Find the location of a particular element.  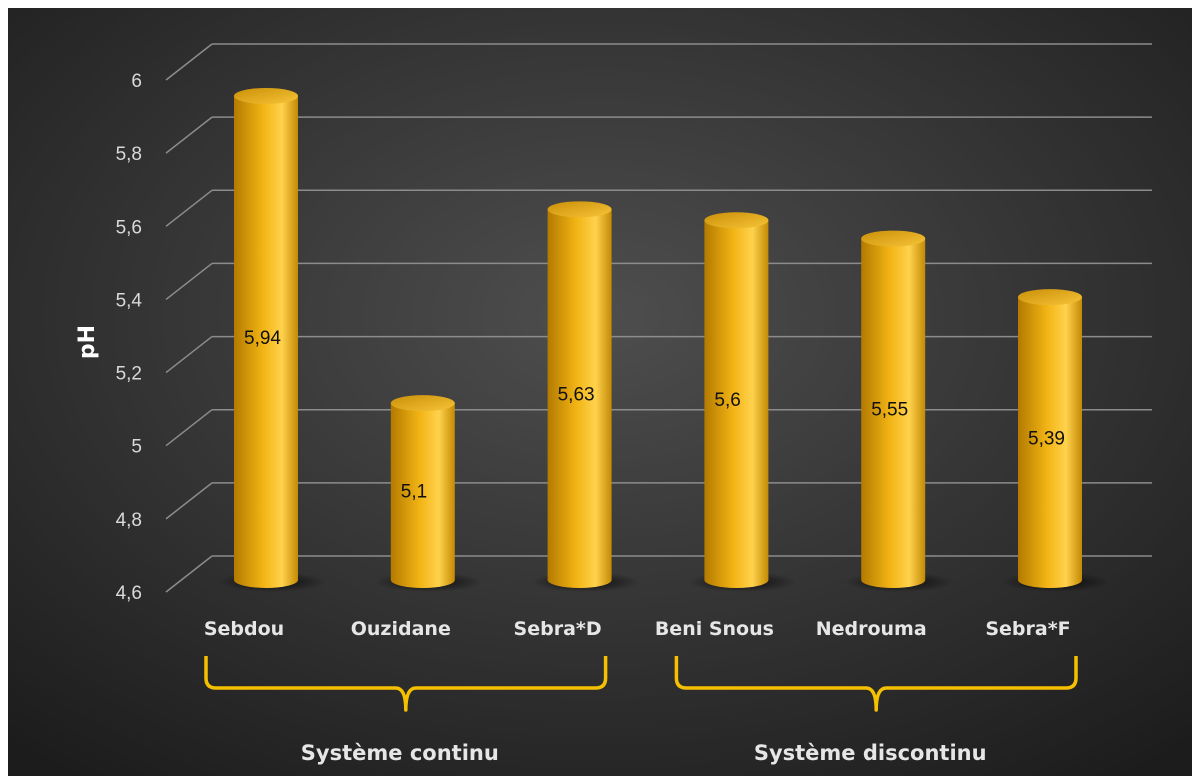

y-tick-label: 5,8 is located at coordinates (129, 154).